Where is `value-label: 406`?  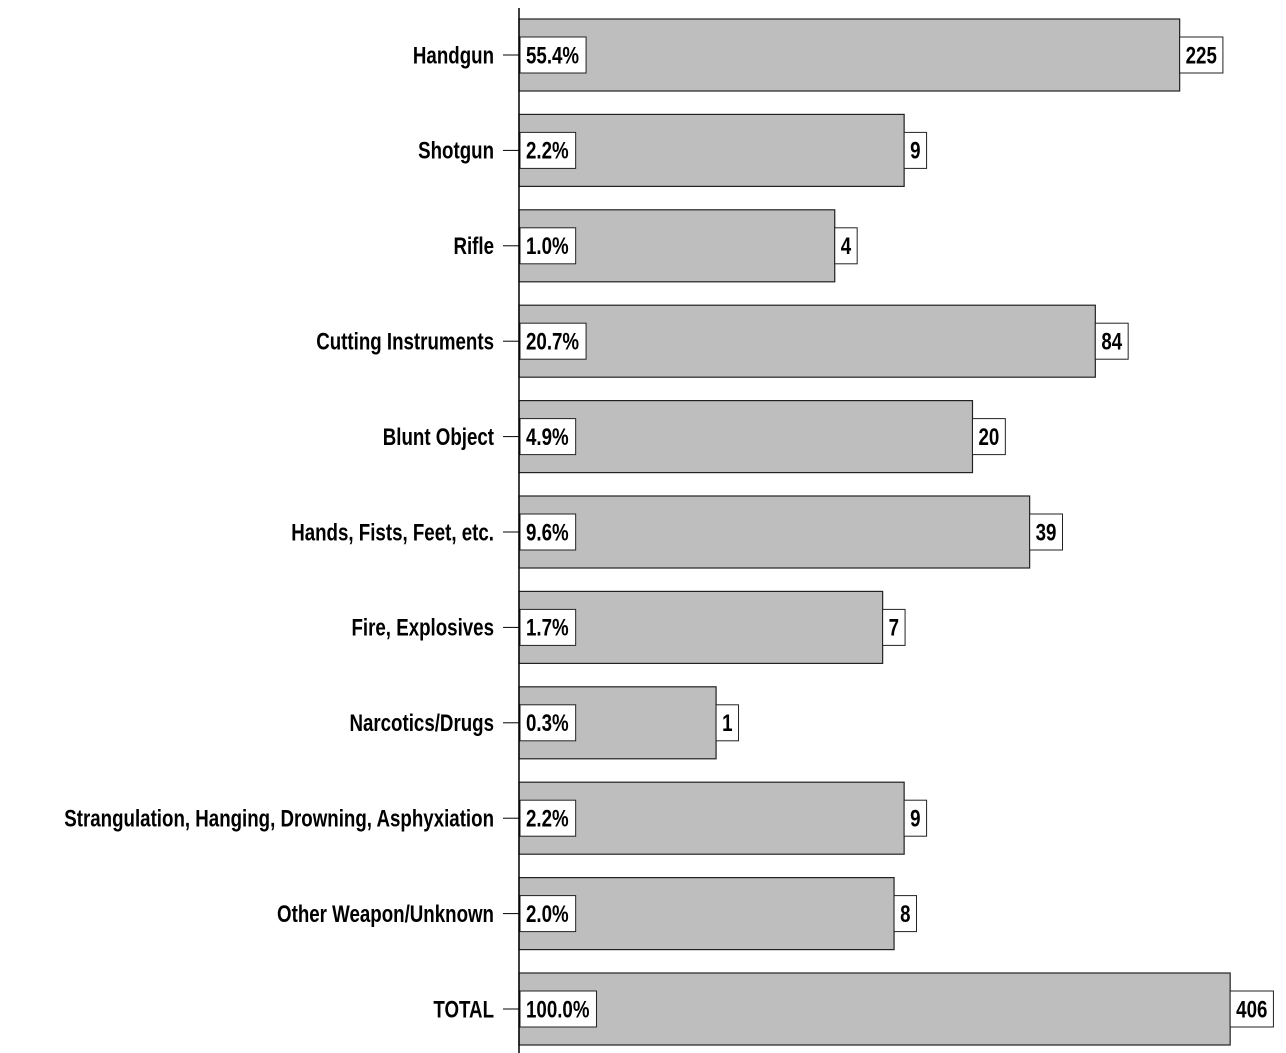
value-label: 406 is located at coordinates (1251, 1009).